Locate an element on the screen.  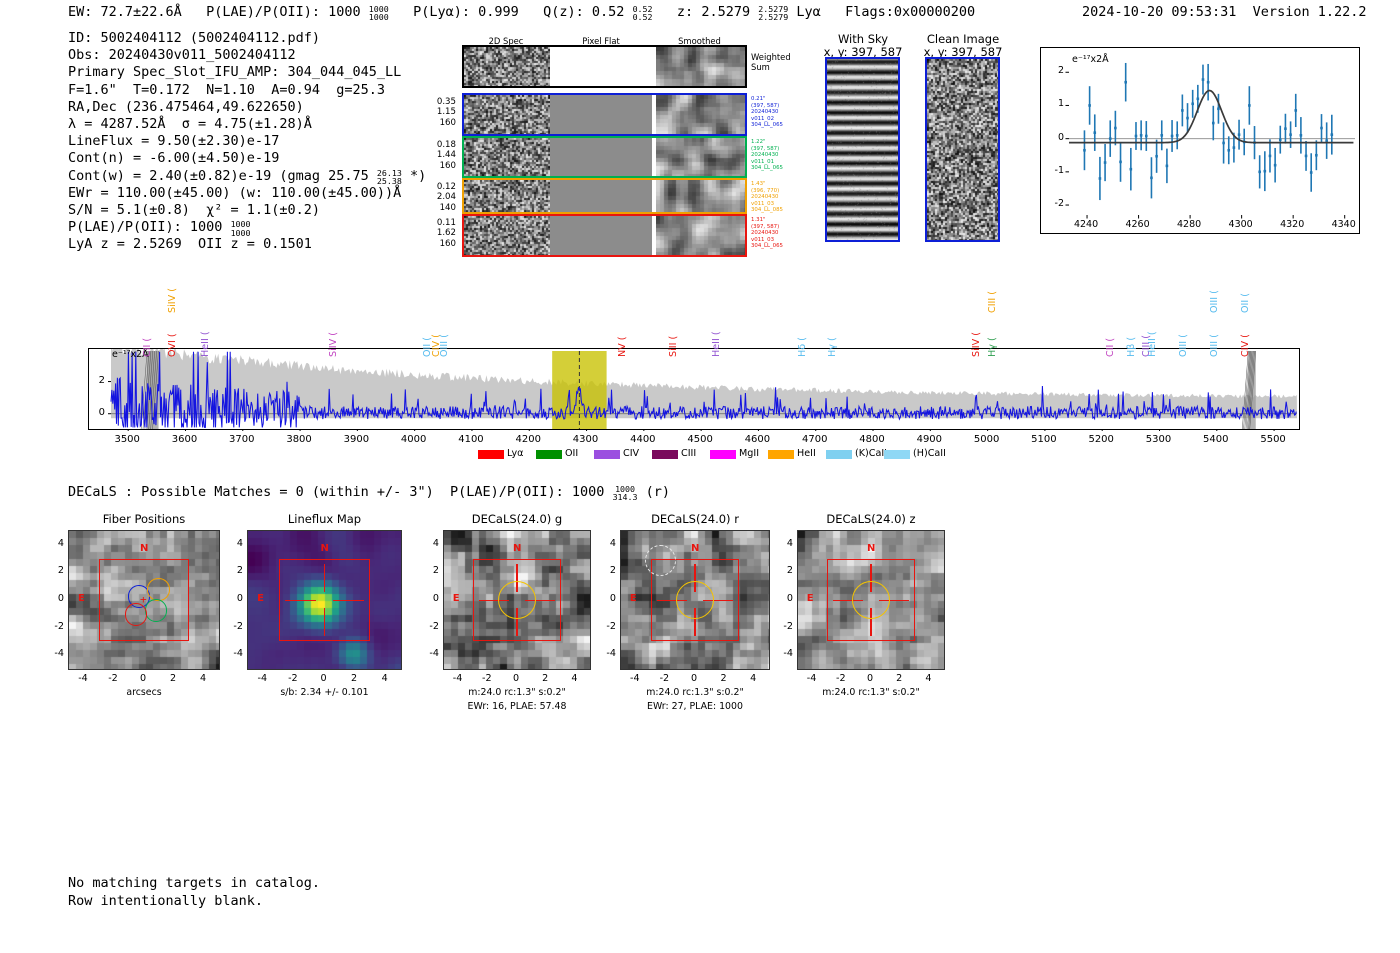
sky-panel-title: With Sky is located at coordinates (863, 39).